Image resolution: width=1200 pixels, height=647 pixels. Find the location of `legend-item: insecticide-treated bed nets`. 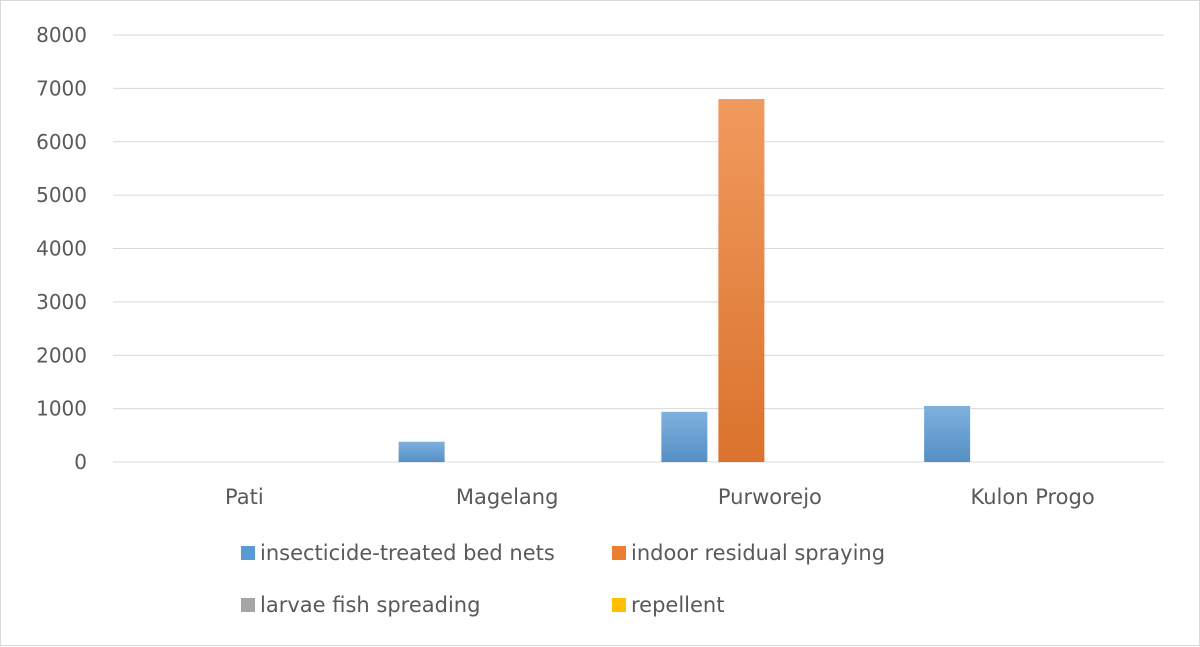

legend-item: insecticide-treated bed nets is located at coordinates (398, 553).